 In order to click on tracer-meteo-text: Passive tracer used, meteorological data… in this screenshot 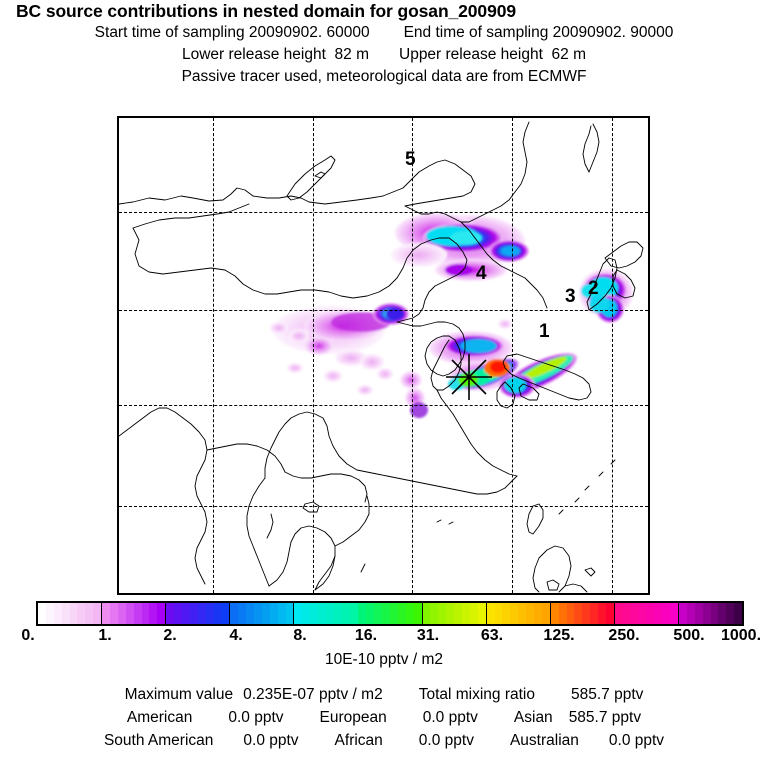, I will do `click(384, 76)`.